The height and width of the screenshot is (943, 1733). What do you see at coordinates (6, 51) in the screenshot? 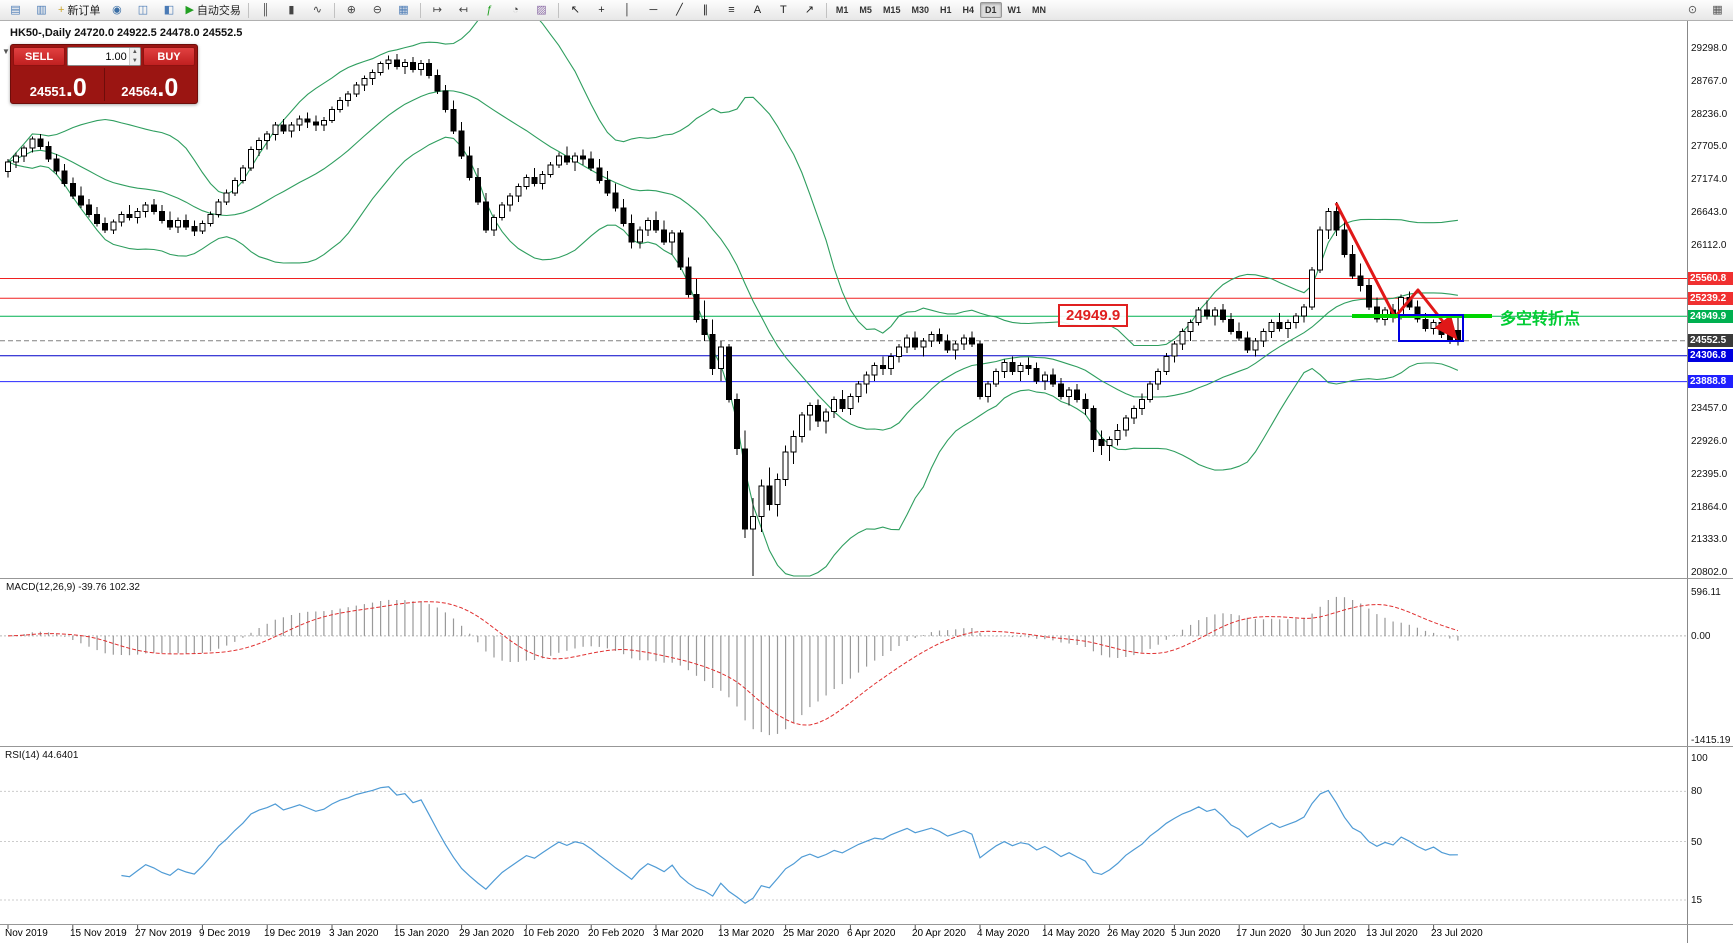
I see `panel-collapse-icon: ▼` at bounding box center [6, 51].